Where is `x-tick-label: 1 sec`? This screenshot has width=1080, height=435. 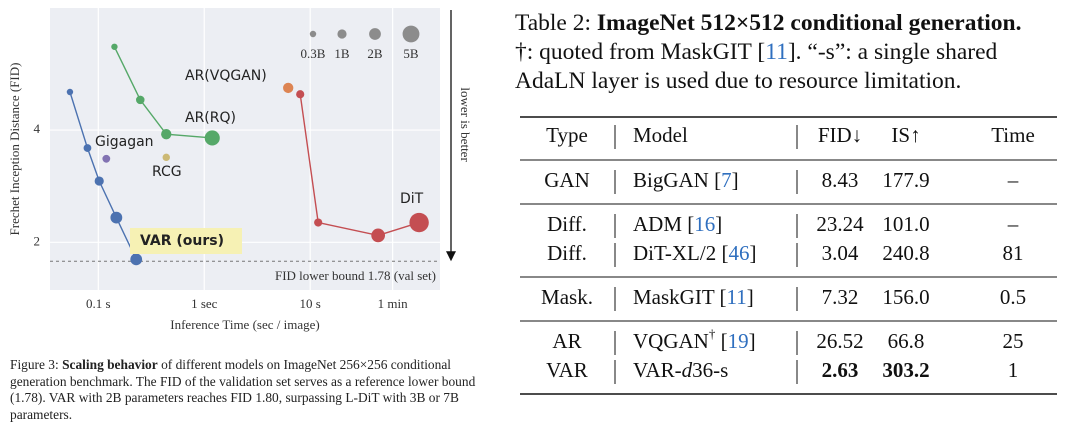 x-tick-label: 1 sec is located at coordinates (204, 303).